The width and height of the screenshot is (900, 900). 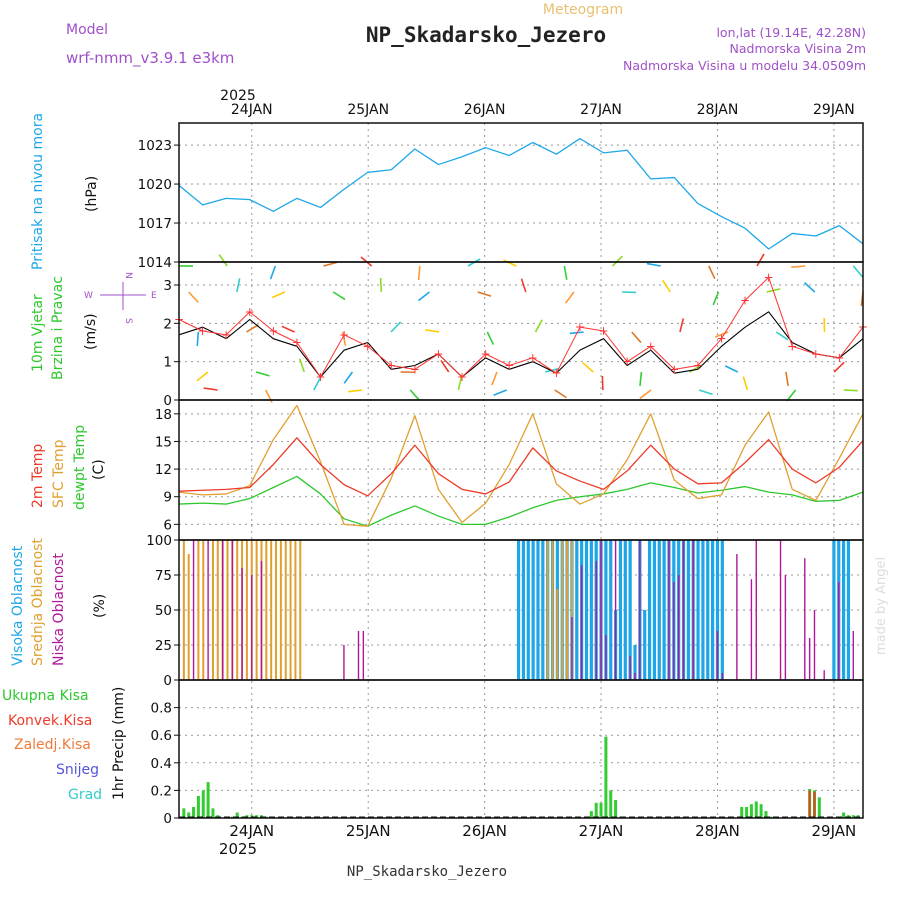 I want to click on precip-legend-frz: Zaledj.Kisa, so click(x=52, y=745).